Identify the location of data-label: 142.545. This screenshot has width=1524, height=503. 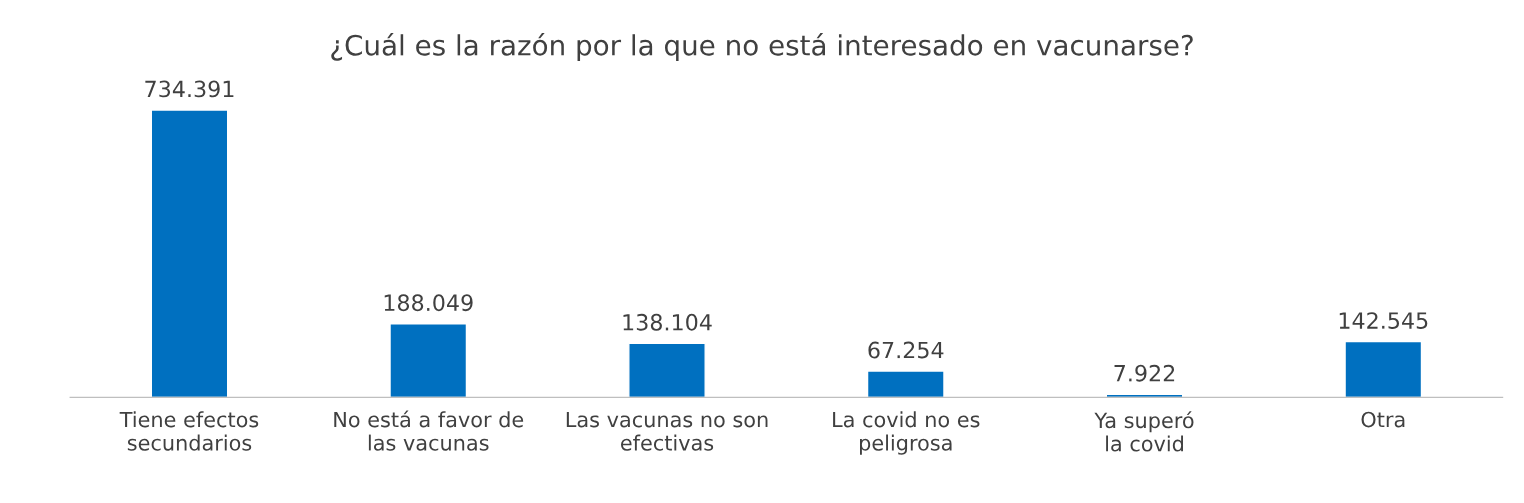
(1383, 320).